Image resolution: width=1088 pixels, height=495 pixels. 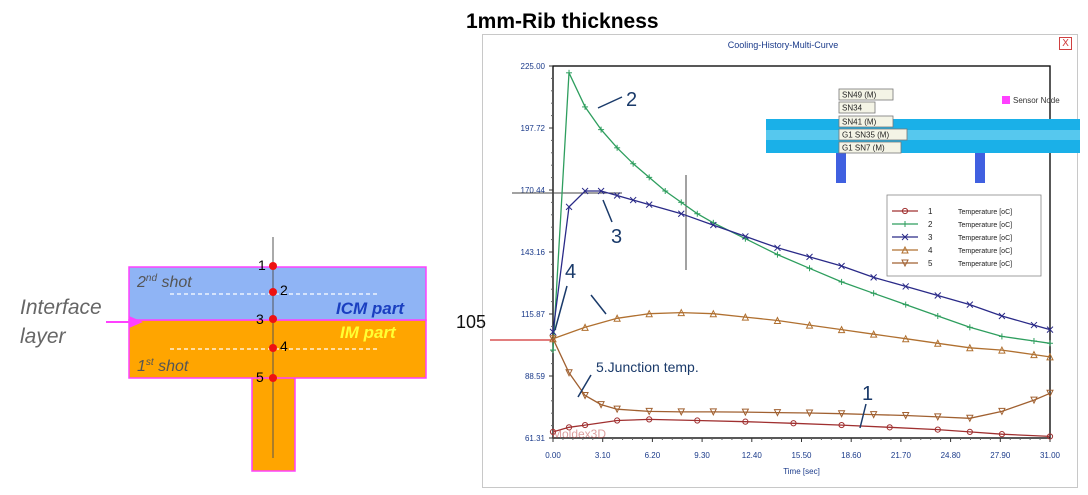 I want to click on legend-series-name: 3, so click(x=930, y=237).